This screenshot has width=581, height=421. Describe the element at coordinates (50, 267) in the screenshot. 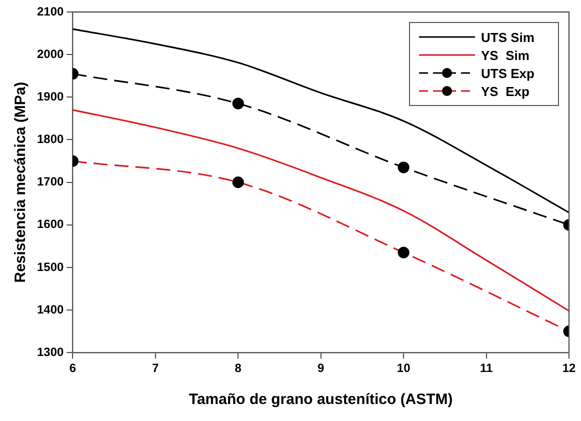

I see `y-tick-label: 1500` at that location.